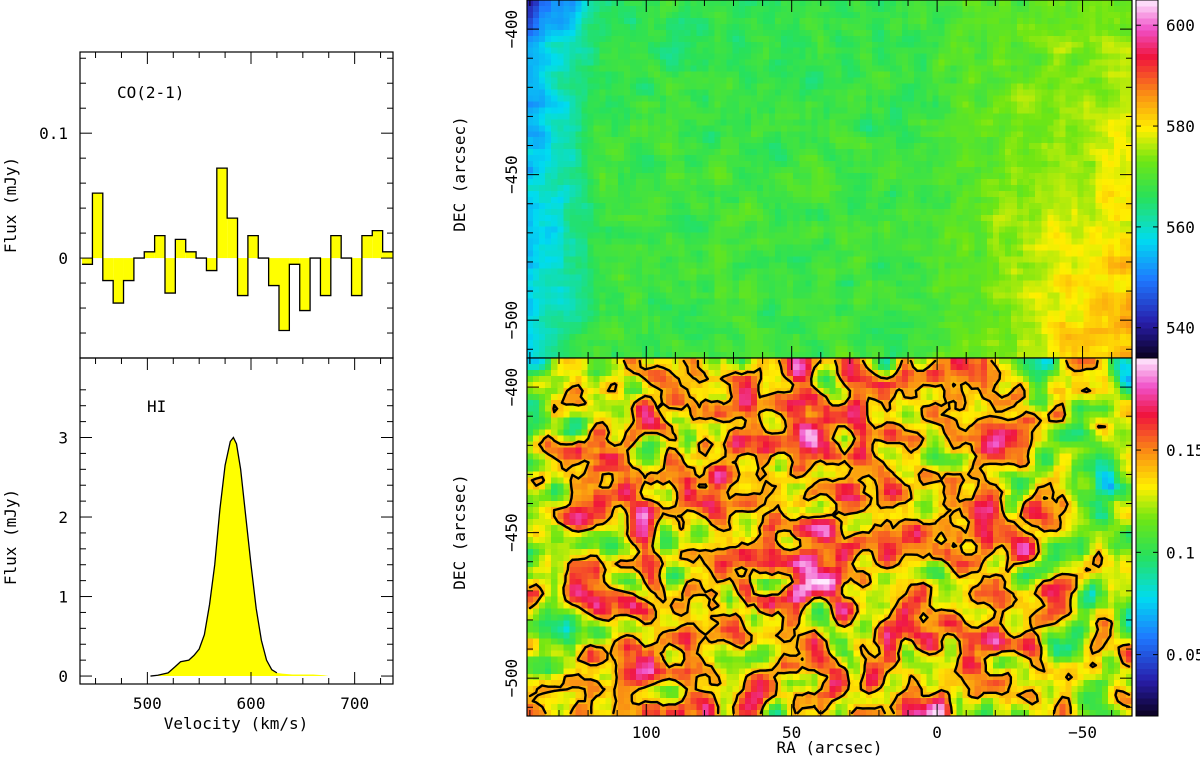  I want to click on co-panel-label: CO(2-1), so click(150, 92).